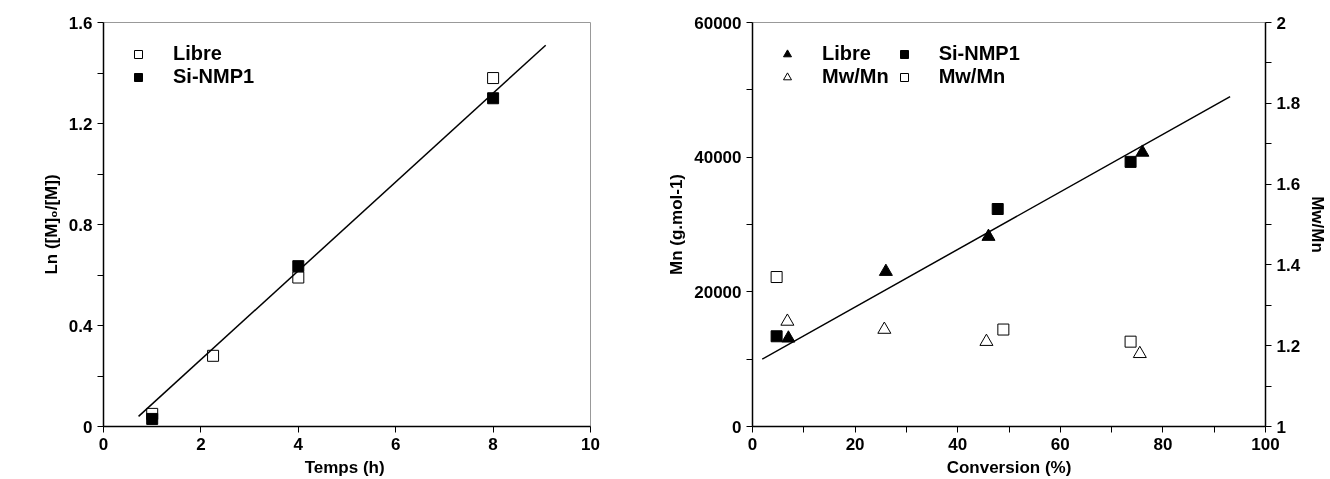 The image size is (1330, 479). What do you see at coordinates (1288, 346) in the screenshot?
I see `y2-tick-label: 1.2` at bounding box center [1288, 346].